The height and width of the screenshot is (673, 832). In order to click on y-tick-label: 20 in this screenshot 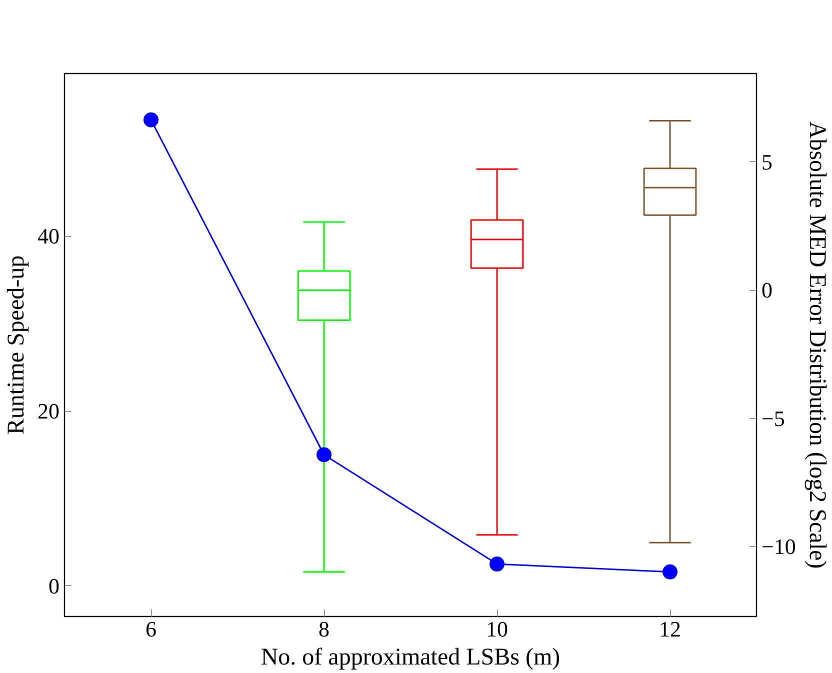, I will do `click(49, 411)`.